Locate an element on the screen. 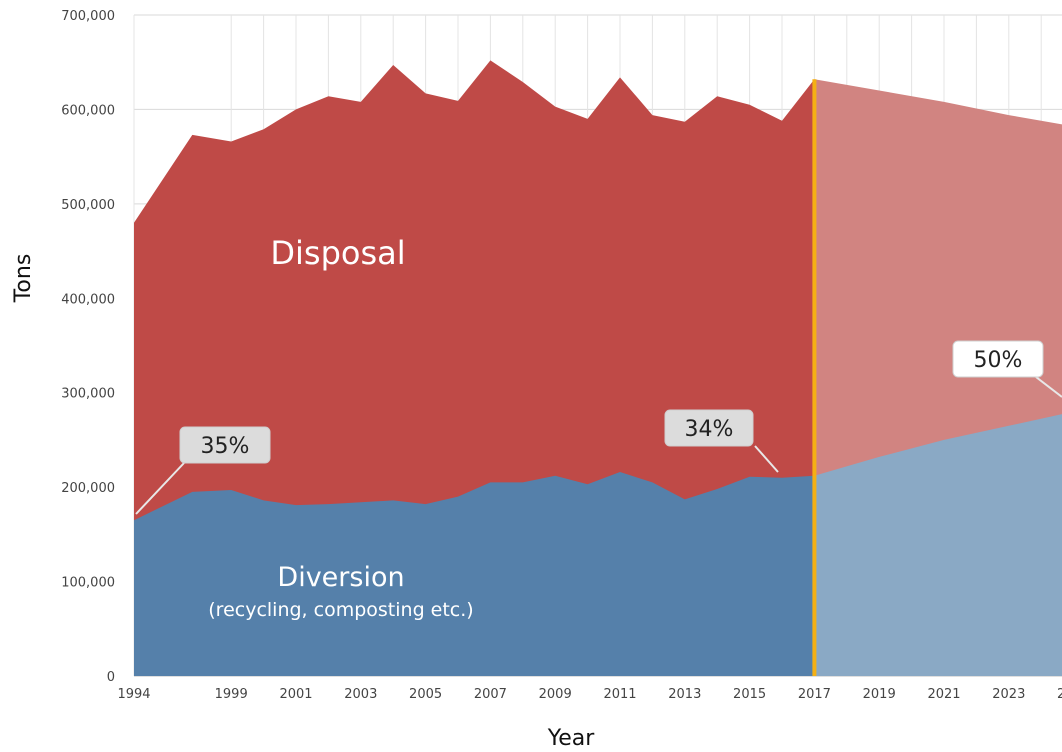 The width and height of the screenshot is (1062, 752). projected-diversion-area is located at coordinates (938, 545).